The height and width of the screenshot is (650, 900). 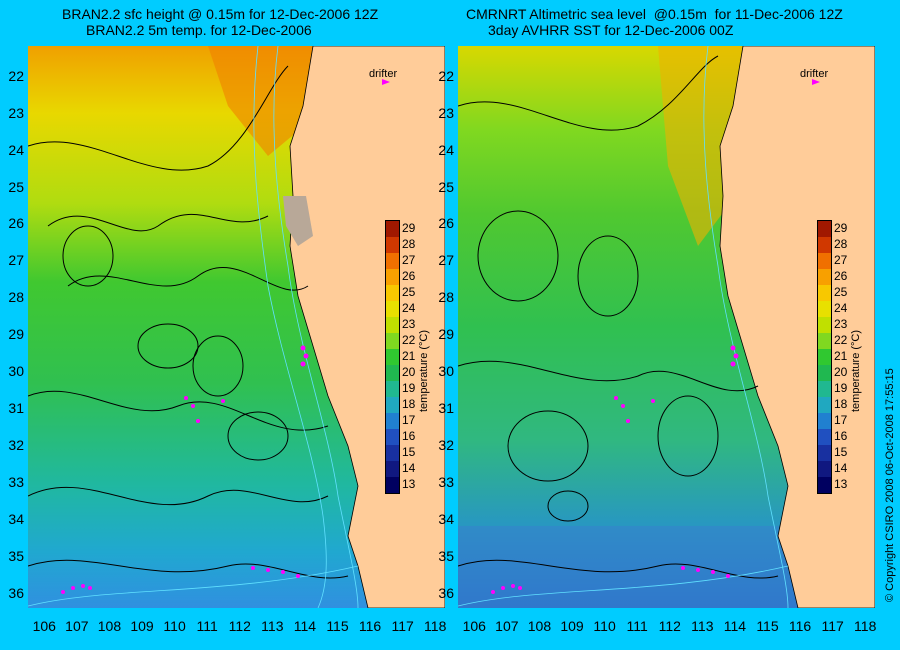 I want to click on lon-tick-label: 107, so click(x=507, y=626).